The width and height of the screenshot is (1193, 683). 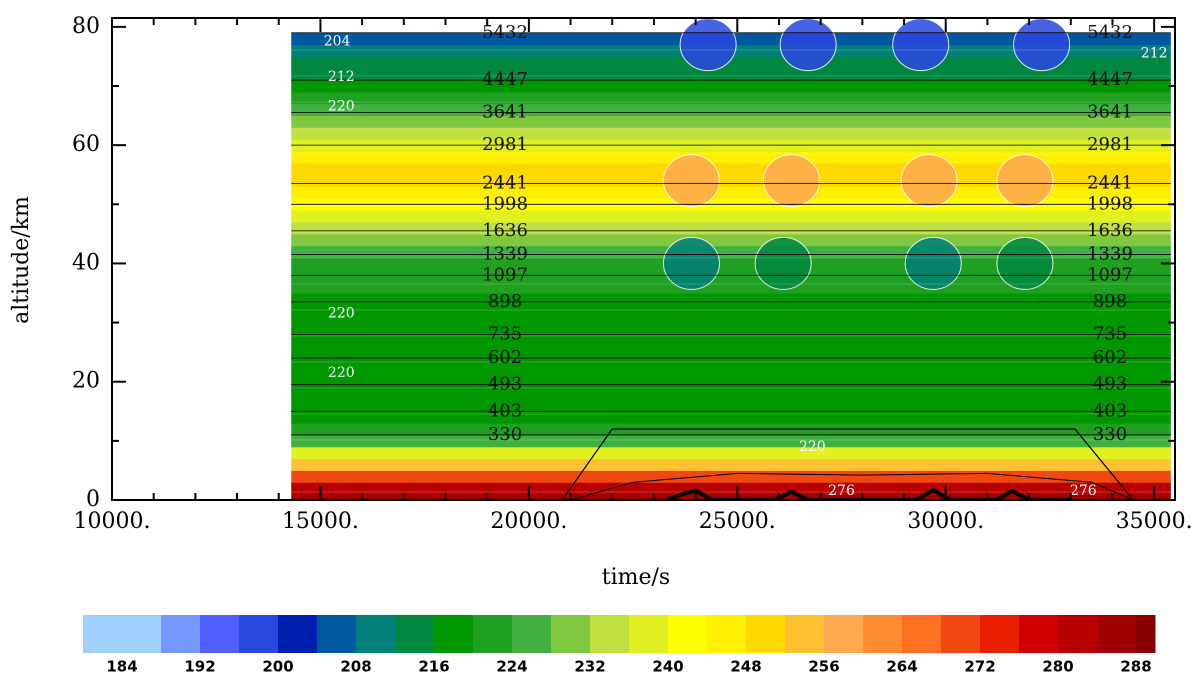 I want to click on colorbar-label: 256, so click(x=823, y=667).